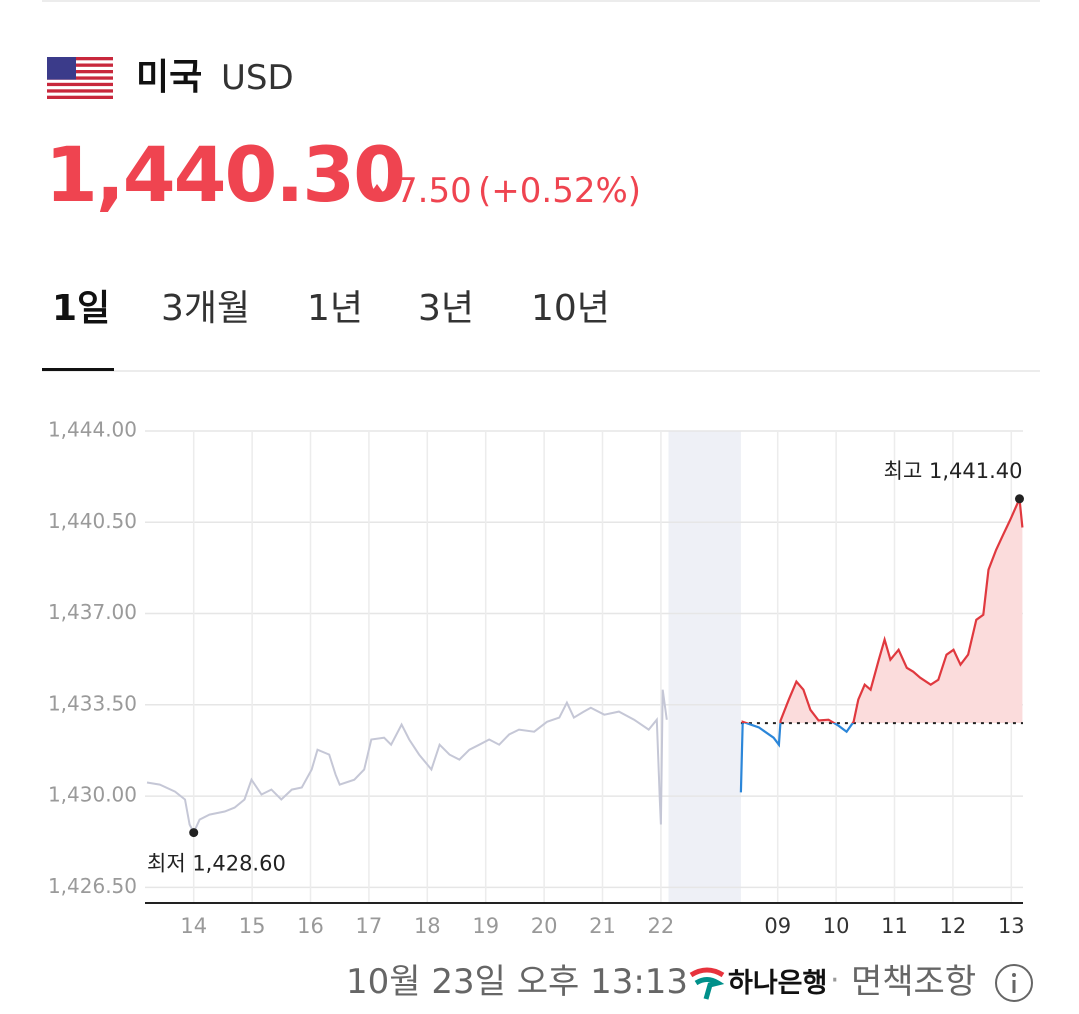 Image resolution: width=1079 pixels, height=1014 pixels. What do you see at coordinates (661, 926) in the screenshot?
I see `x-tick-label: 22` at bounding box center [661, 926].